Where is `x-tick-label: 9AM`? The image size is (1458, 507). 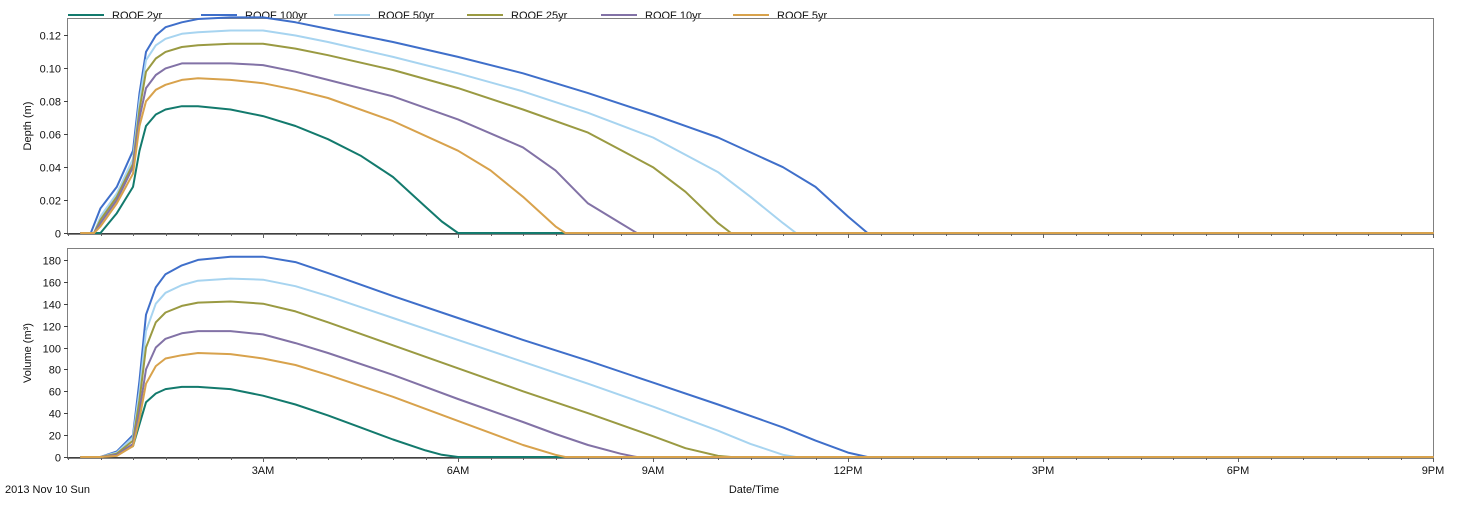 x-tick-label: 9AM is located at coordinates (653, 471).